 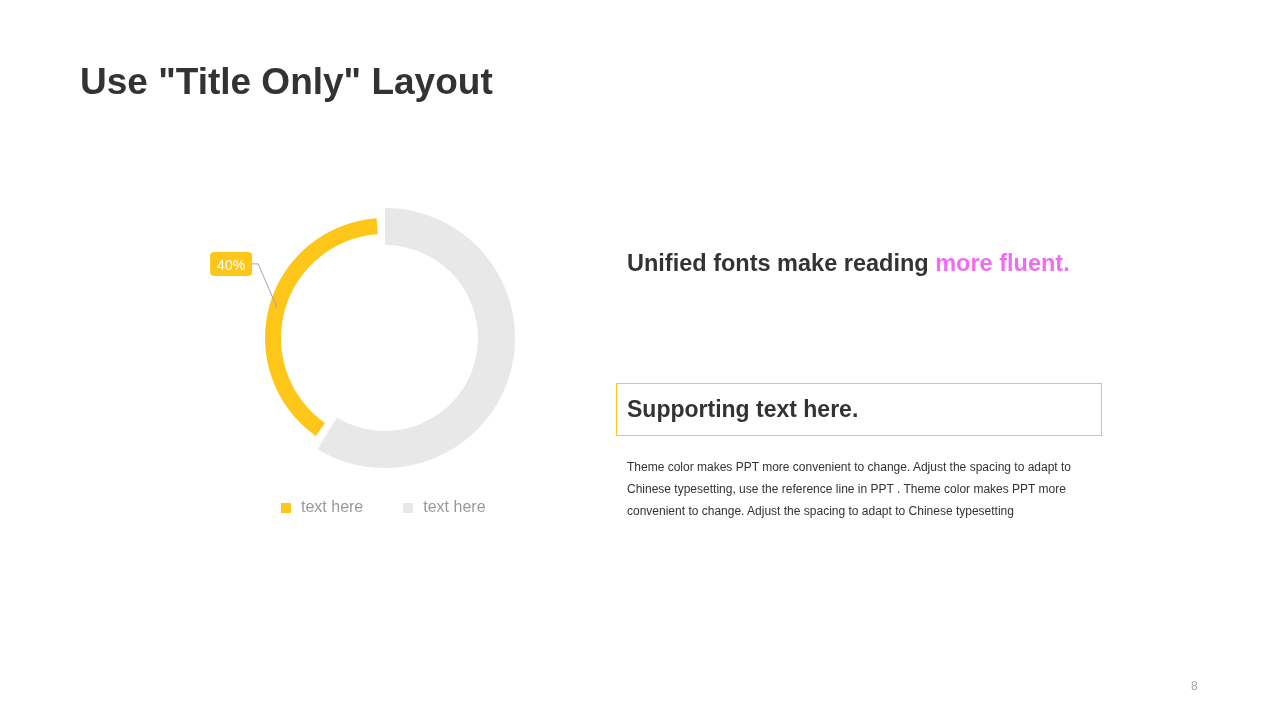 What do you see at coordinates (1002, 263) in the screenshot?
I see `text: more fluent.` at bounding box center [1002, 263].